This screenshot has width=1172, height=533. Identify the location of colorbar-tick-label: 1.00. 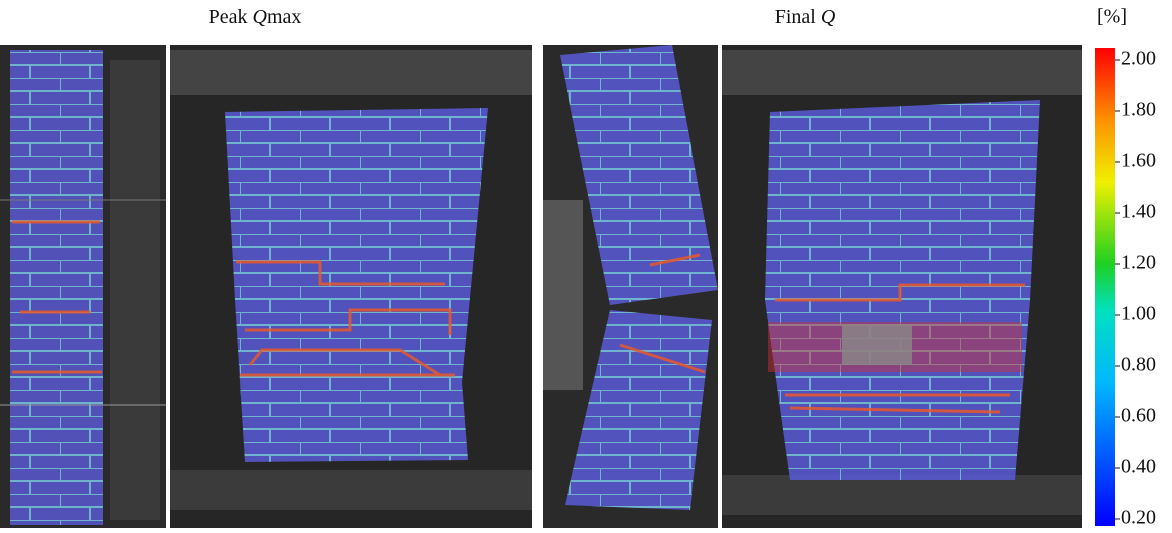
(1138, 314).